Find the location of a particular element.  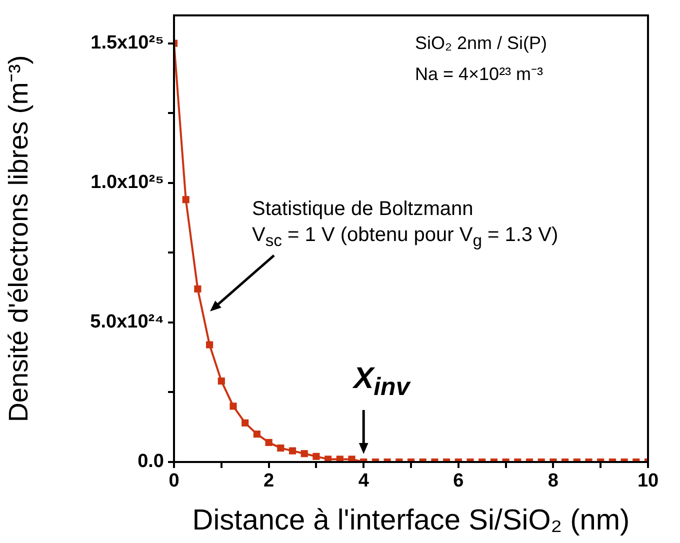

x-tick-label: 2 is located at coordinates (269, 481).